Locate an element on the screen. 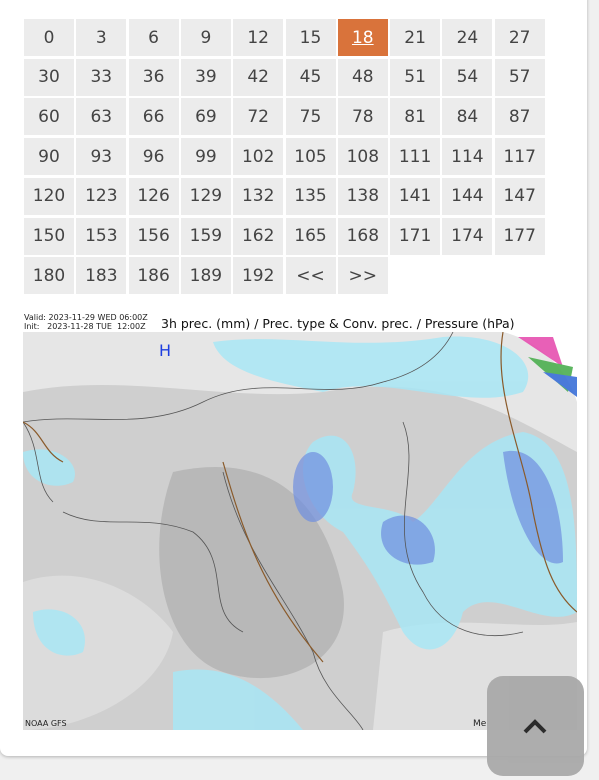 The image size is (599, 780). hour-button: 162 is located at coordinates (258, 236).